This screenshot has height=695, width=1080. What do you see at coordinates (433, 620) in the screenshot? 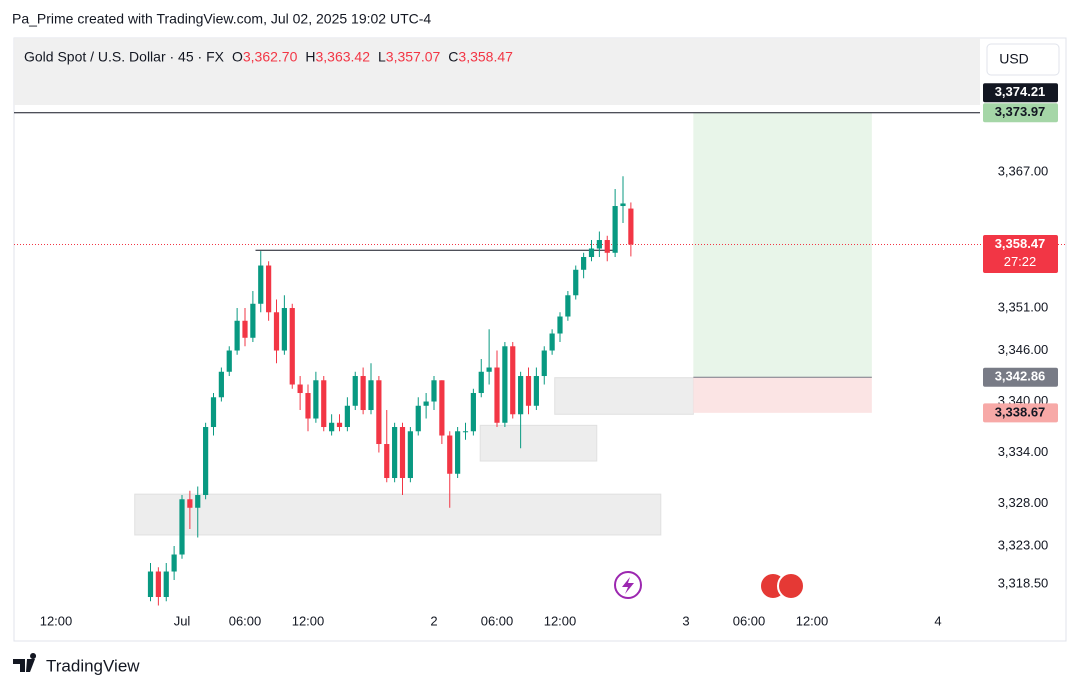
I see `x-tick-label: 2` at bounding box center [433, 620].